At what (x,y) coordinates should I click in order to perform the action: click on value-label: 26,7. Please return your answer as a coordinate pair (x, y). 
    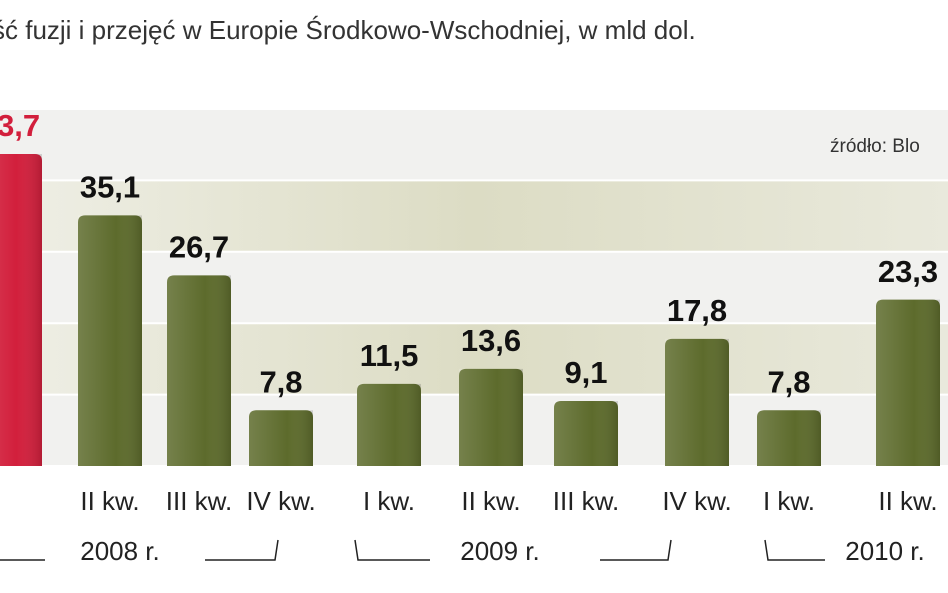
    Looking at the image, I should click on (199, 247).